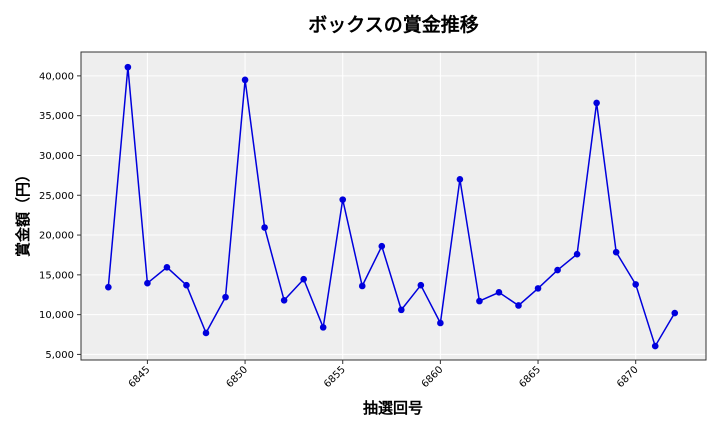 Image resolution: width=720 pixels, height=432 pixels. Describe the element at coordinates (56, 236) in the screenshot. I see `y-tick-label: 20,000` at that location.